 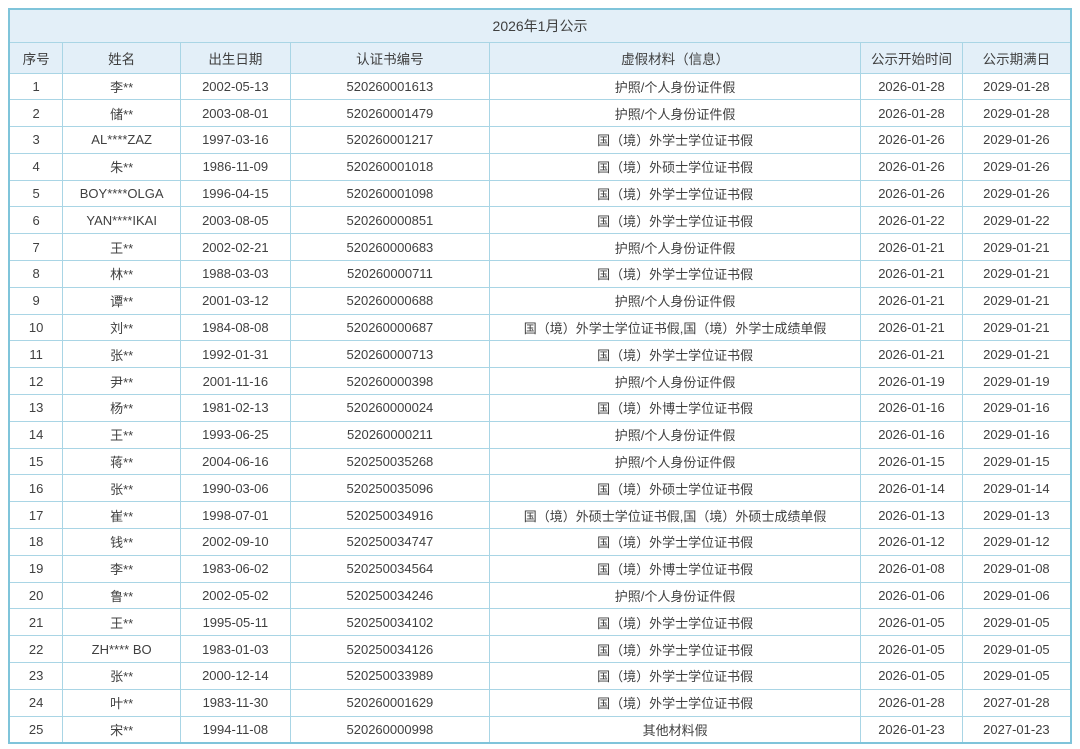 I want to click on table-cell: 22, so click(x=36, y=649).